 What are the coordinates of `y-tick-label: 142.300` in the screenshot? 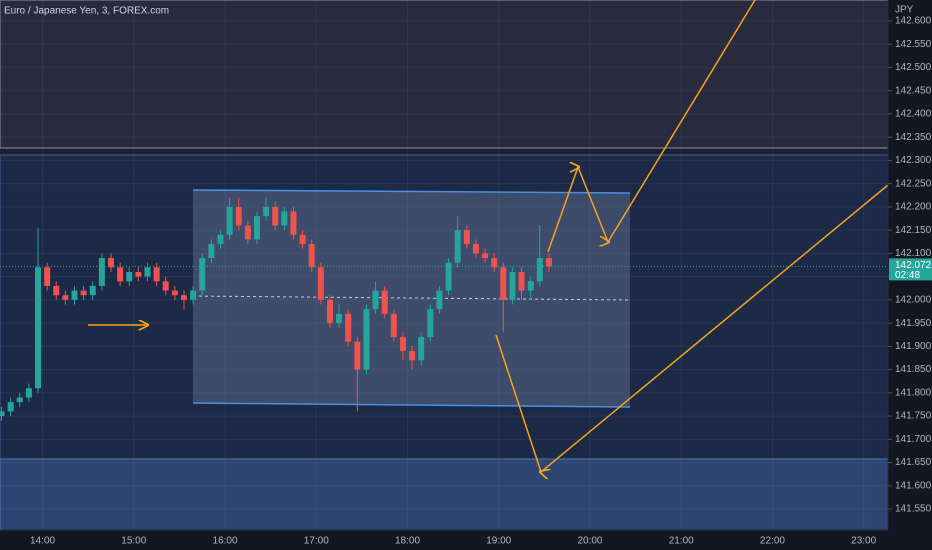 It's located at (913, 160).